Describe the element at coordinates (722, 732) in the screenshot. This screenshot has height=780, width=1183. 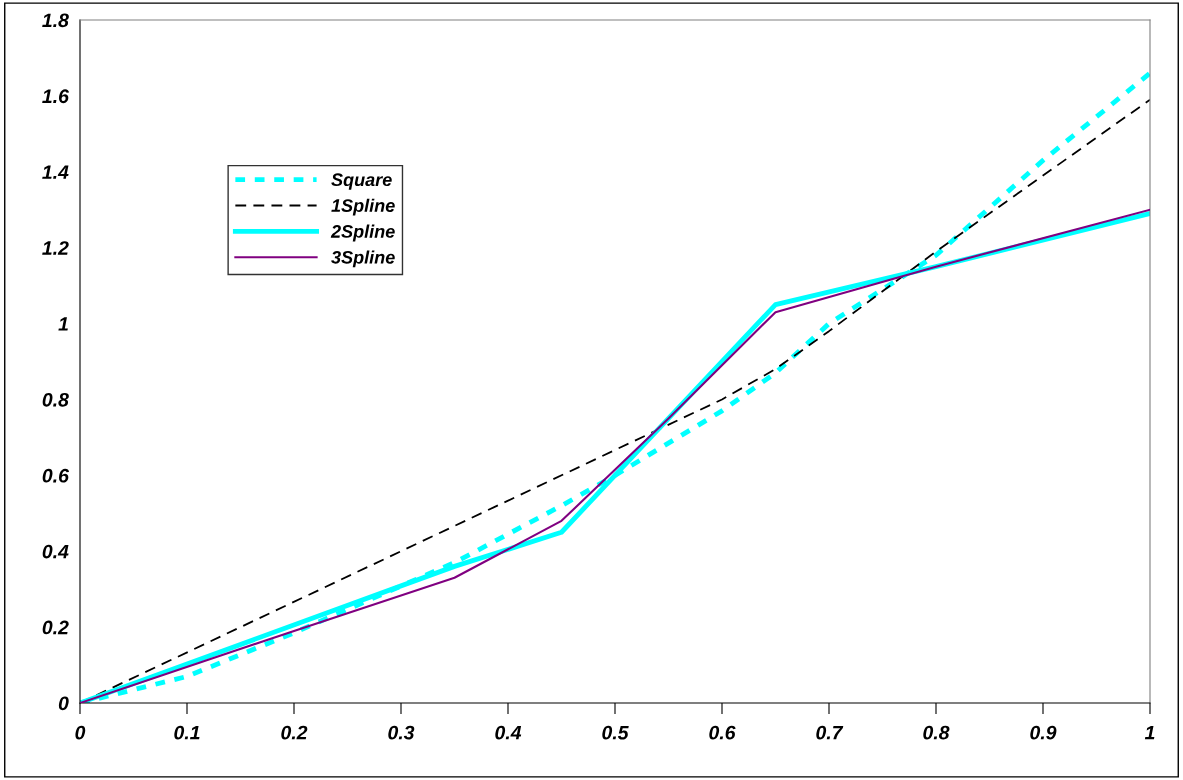
I see `x-tick-label: 0.6` at that location.